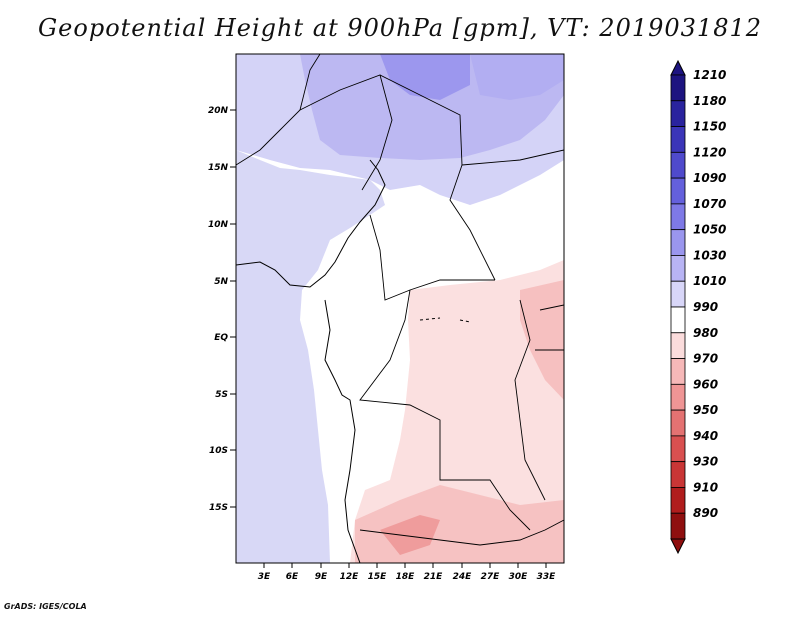 The image size is (800, 618). I want to click on lon-label: 30E, so click(519, 577).